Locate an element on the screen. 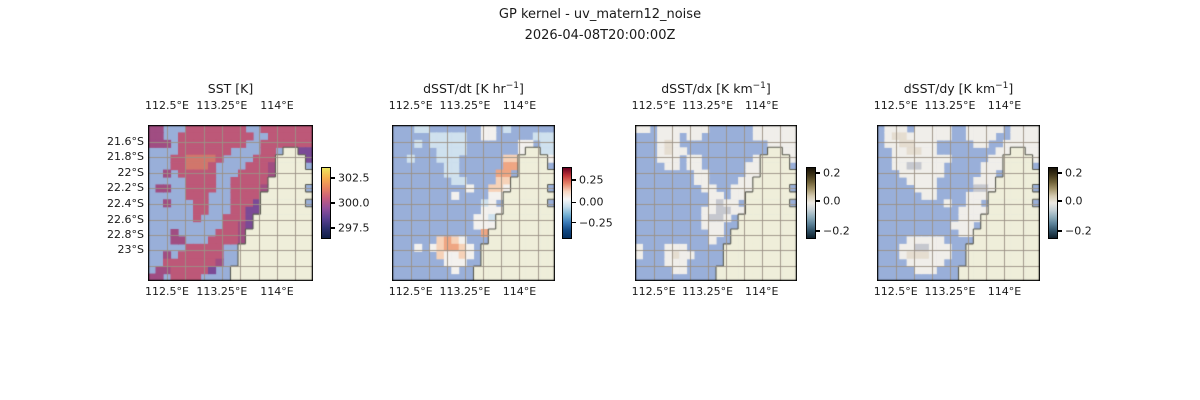 The height and width of the screenshot is (400, 1200). map-canvas-sst is located at coordinates (230, 203).